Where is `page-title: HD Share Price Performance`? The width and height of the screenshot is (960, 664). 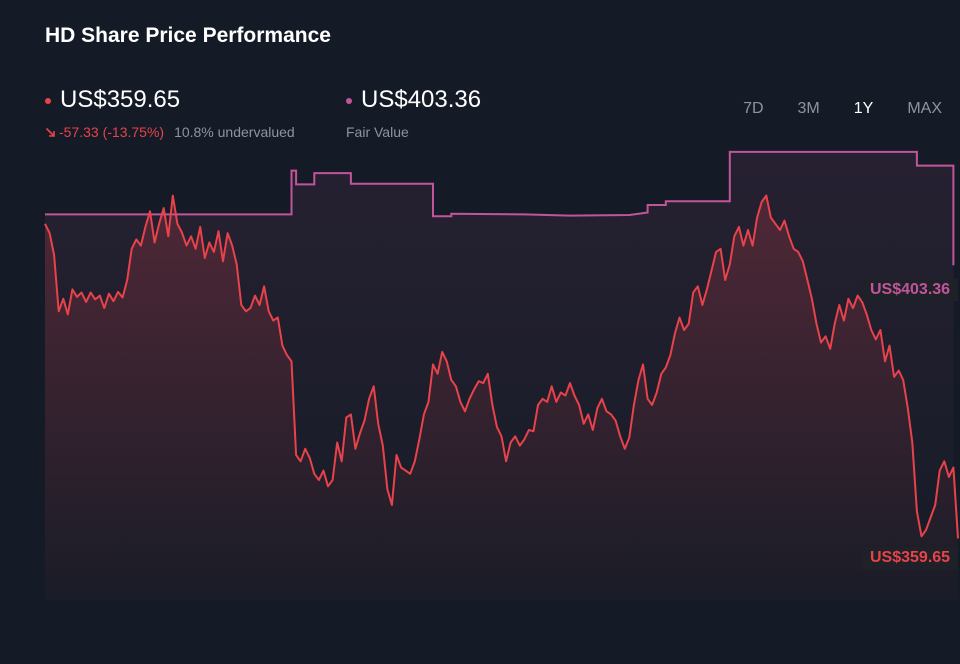 page-title: HD Share Price Performance is located at coordinates (188, 35).